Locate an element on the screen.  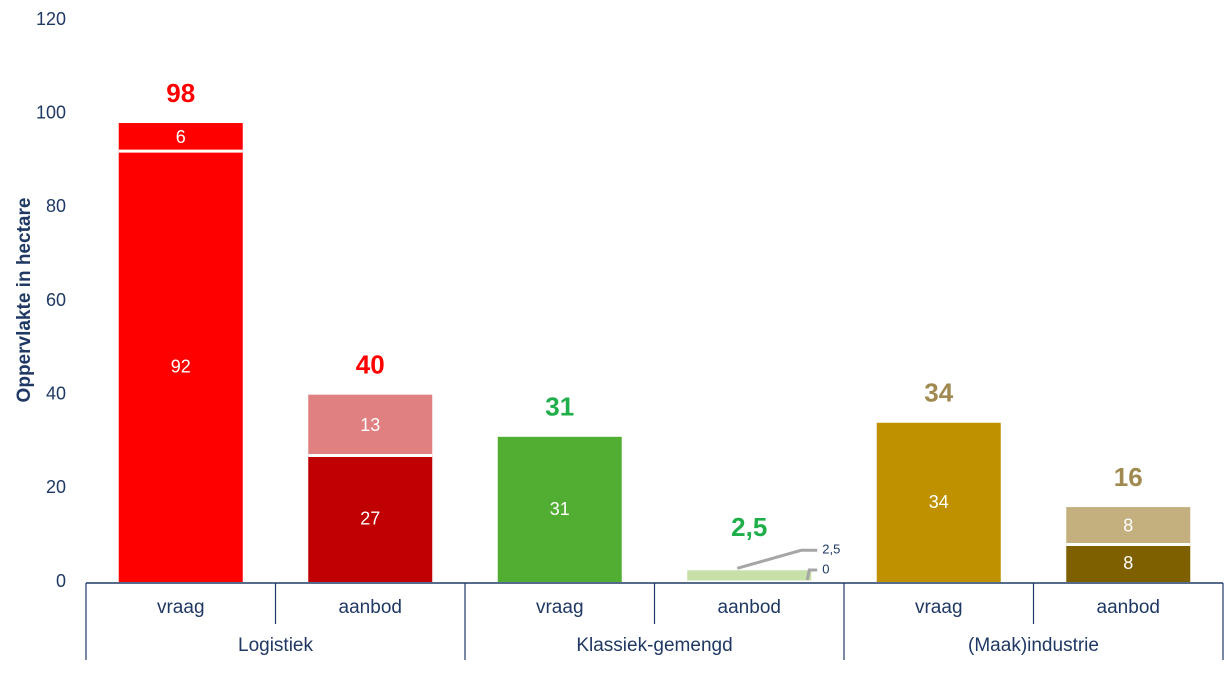
bar-stack: 2,5 0 2,5 is located at coordinates (763, 548).